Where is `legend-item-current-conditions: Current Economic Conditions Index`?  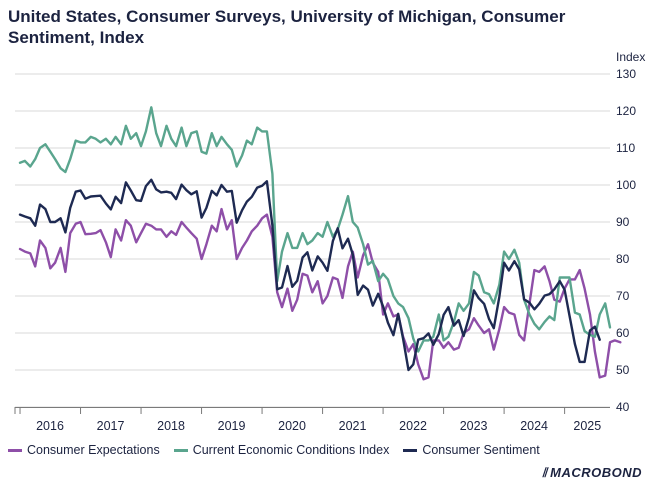
legend-item-current-conditions: Current Economic Conditions Index is located at coordinates (281, 450).